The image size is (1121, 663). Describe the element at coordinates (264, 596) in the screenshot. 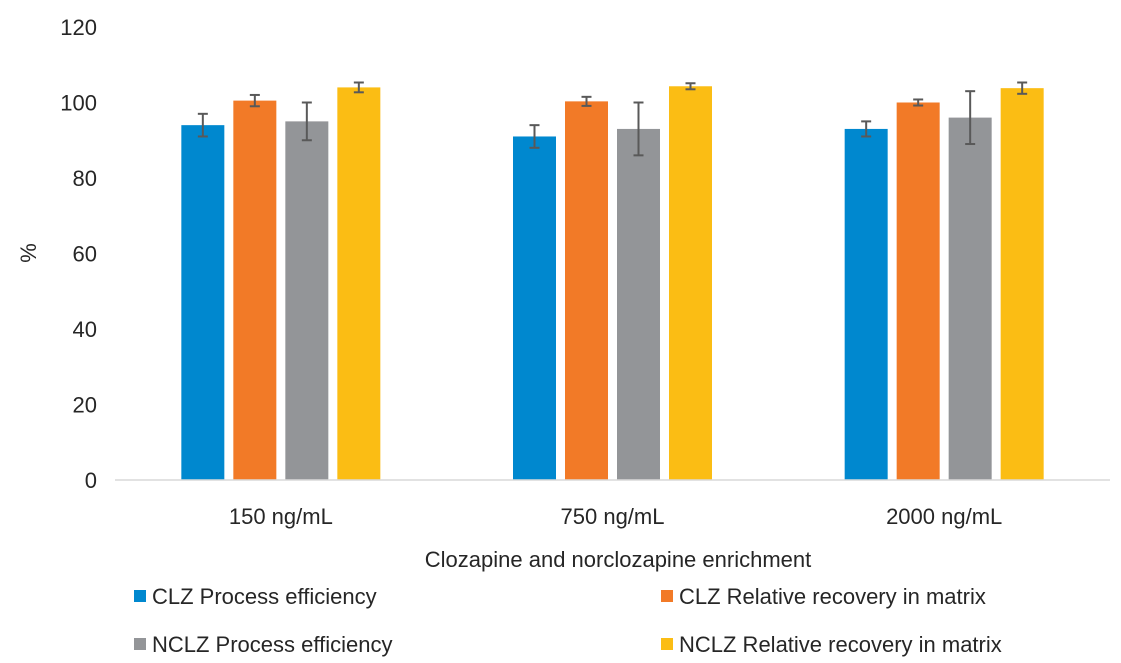

I see `legend-label: CLZ Process efficiency` at that location.